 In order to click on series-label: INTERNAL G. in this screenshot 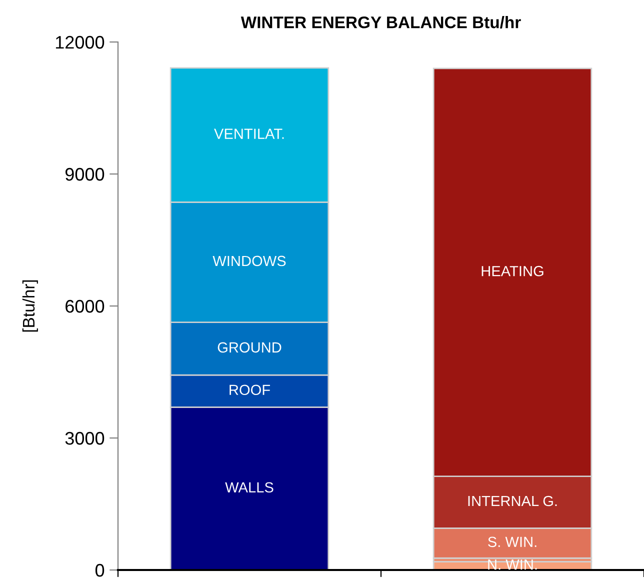, I will do `click(512, 501)`.